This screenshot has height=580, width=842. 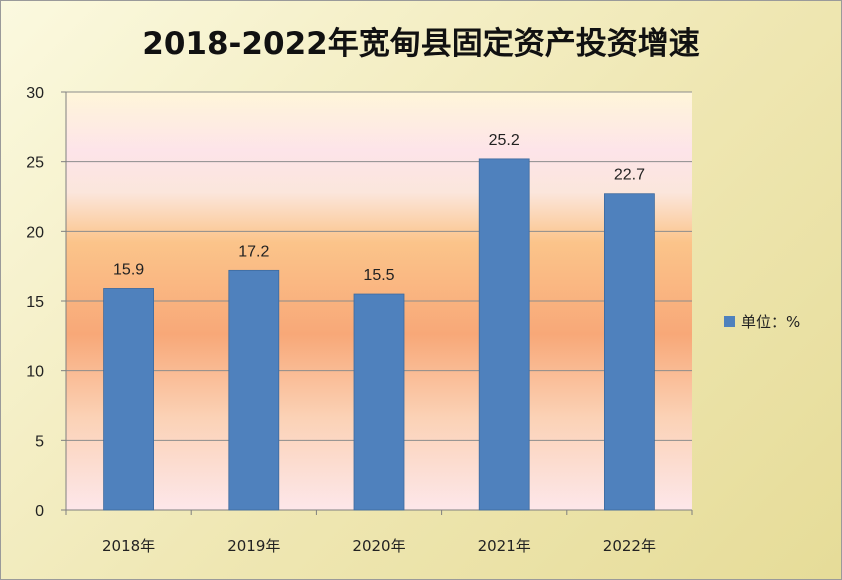 I want to click on legend: 单位：%, so click(x=762, y=322).